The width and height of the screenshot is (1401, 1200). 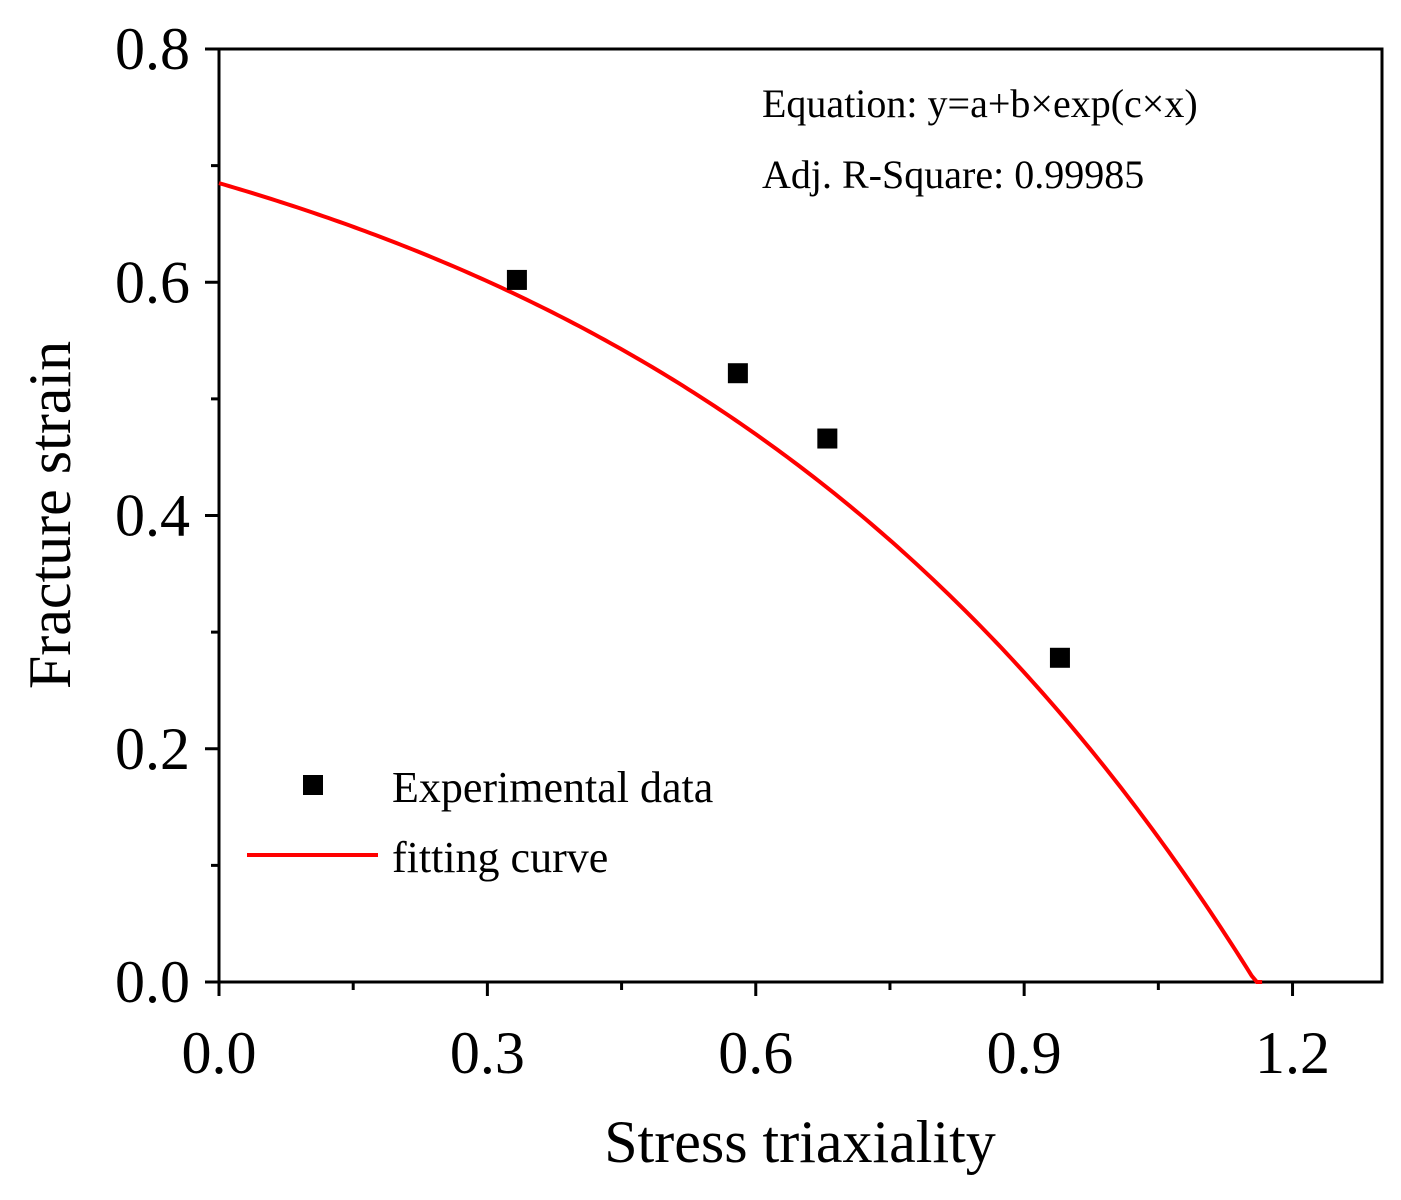 I want to click on y-tick-label: 0.8, so click(x=152, y=49).